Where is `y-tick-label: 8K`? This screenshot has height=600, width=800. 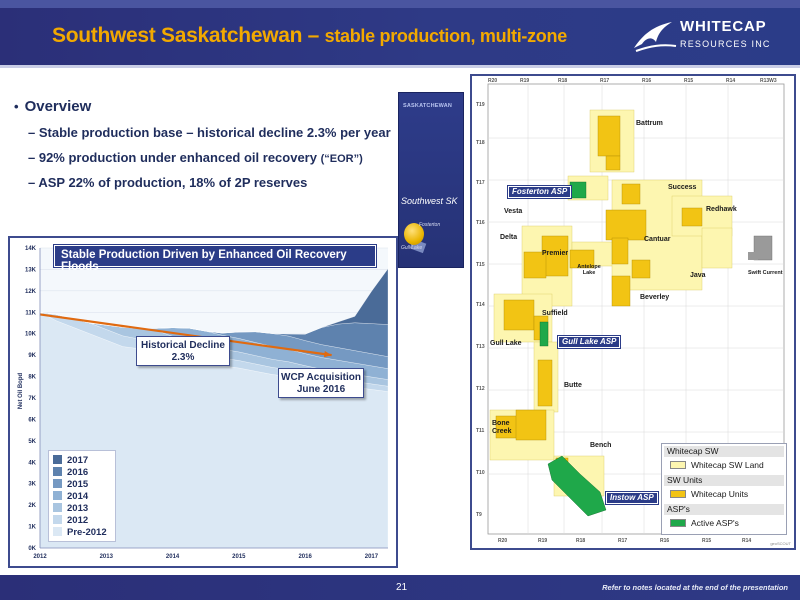
y-tick-label: 8K is located at coordinates (32, 378).